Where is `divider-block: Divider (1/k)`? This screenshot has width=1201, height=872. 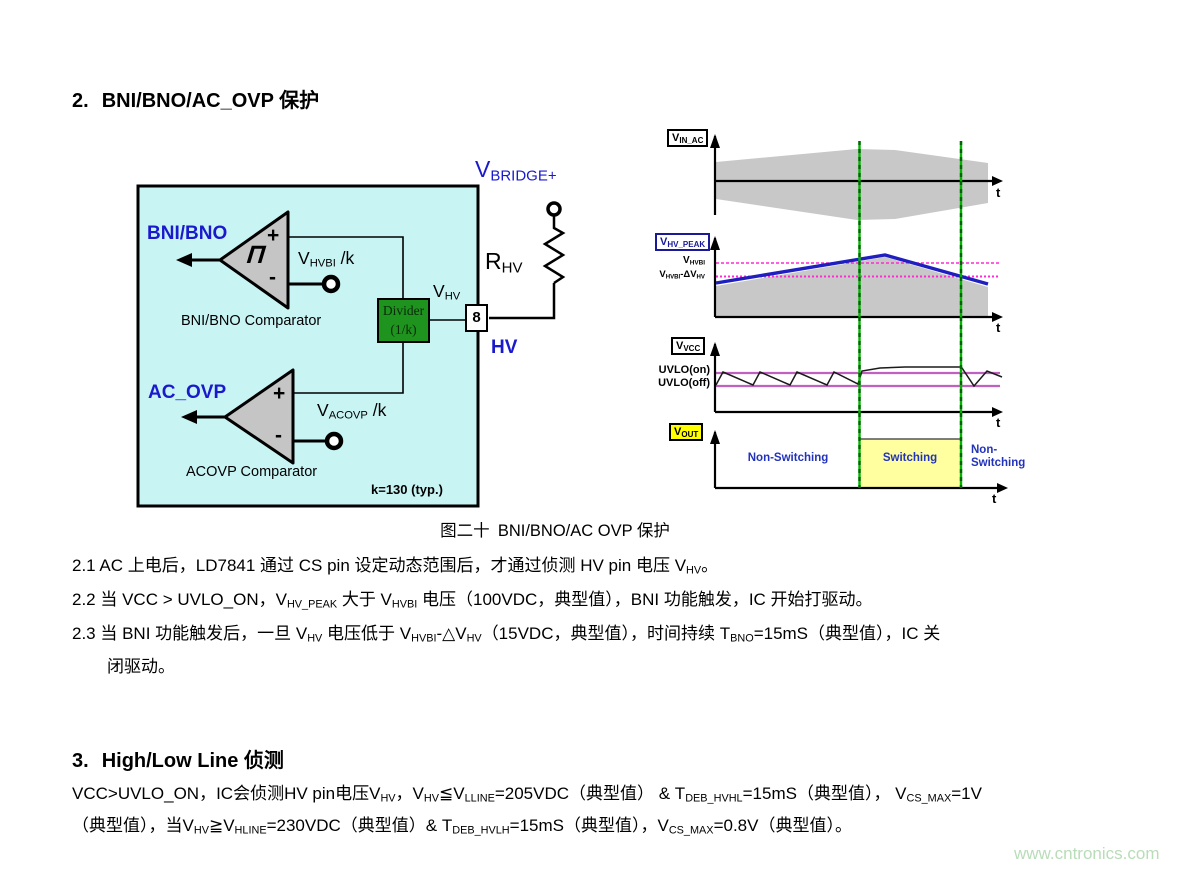
divider-block: Divider (1/k) is located at coordinates (403, 320).